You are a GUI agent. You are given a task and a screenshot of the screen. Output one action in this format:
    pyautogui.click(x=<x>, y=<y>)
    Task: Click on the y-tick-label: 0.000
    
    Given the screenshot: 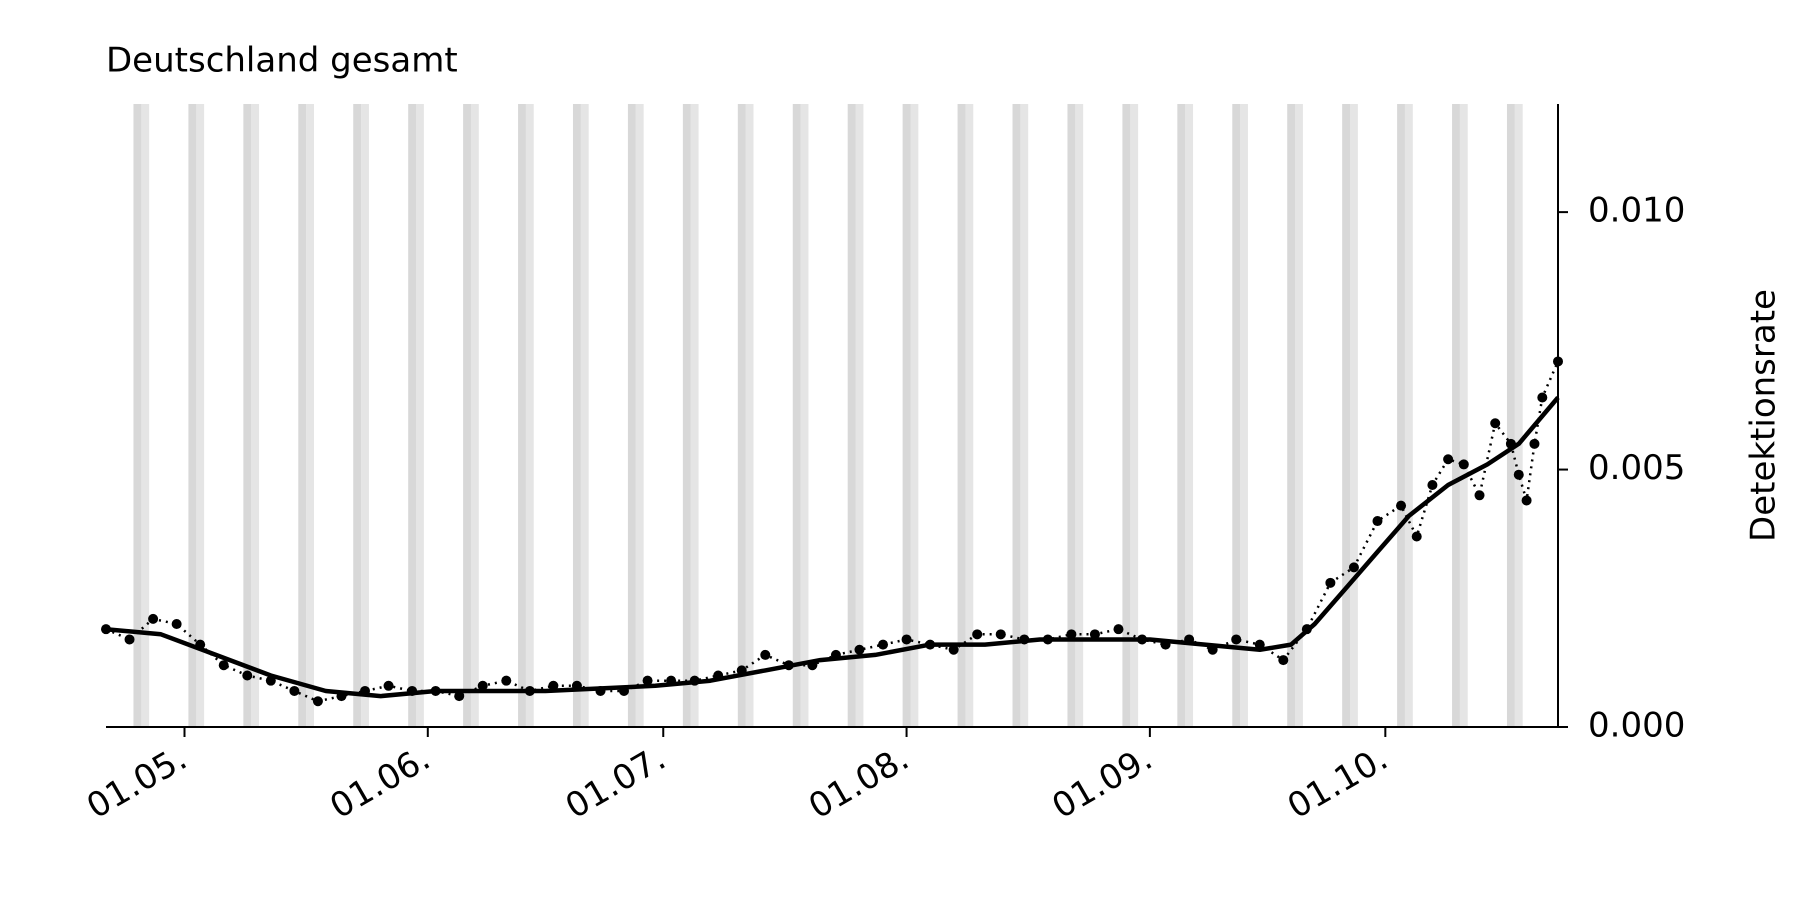 What is the action you would take?
    pyautogui.click(x=1636, y=726)
    